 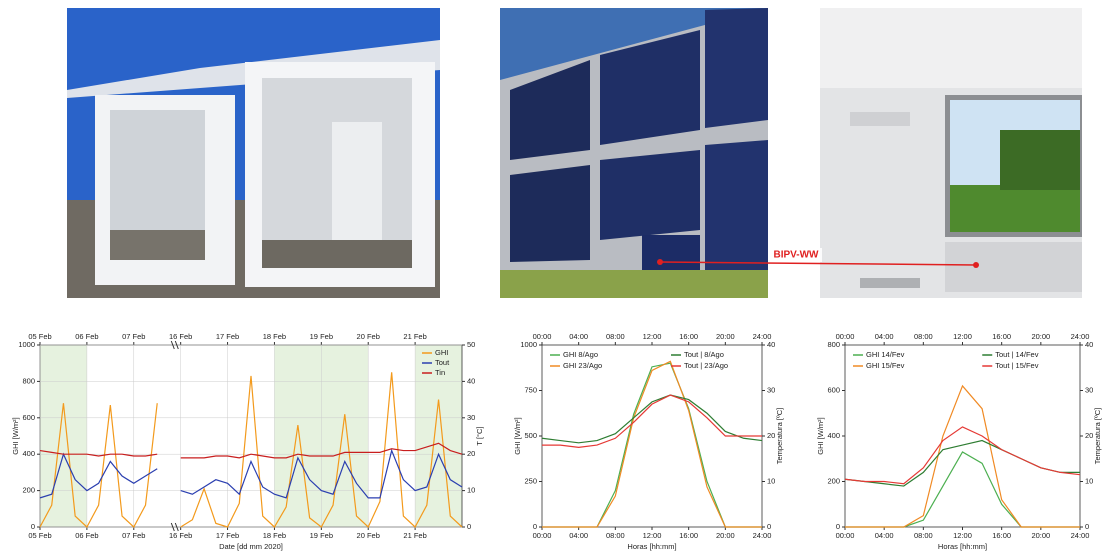 I want to click on y-tick-label: 250, so click(x=530, y=480).